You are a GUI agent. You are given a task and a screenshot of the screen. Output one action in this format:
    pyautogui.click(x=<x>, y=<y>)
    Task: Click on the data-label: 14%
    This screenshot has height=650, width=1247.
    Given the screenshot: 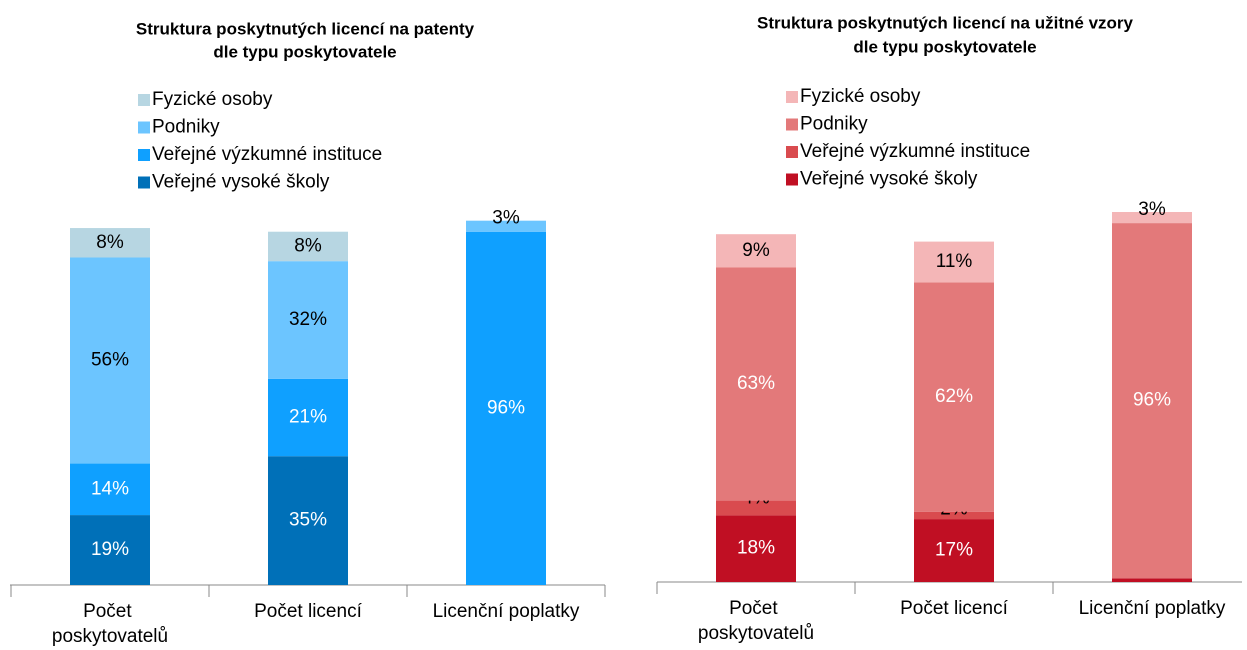 What is the action you would take?
    pyautogui.click(x=110, y=488)
    